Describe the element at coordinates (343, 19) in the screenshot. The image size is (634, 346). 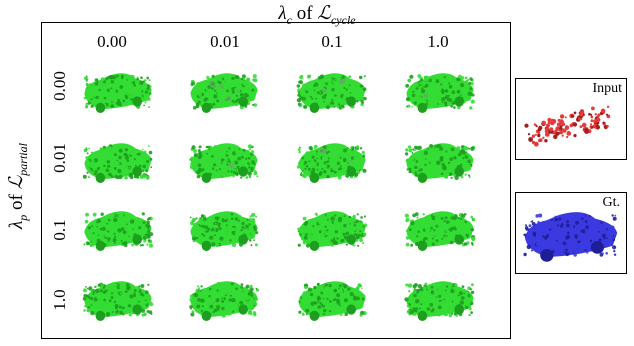
I see `loss-subscript: cycle` at that location.